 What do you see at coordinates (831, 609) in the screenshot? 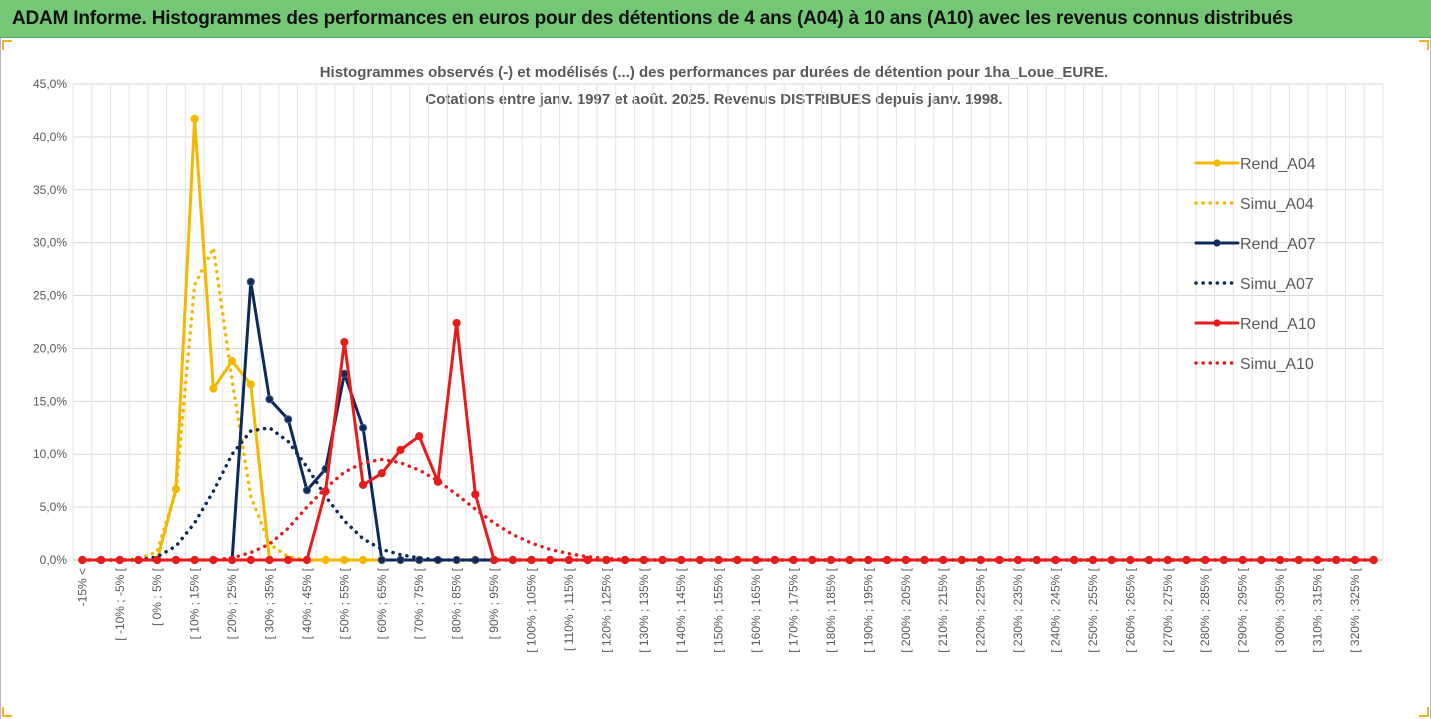
I see `x-tick-label: [ 180% ; 185% [` at bounding box center [831, 609].